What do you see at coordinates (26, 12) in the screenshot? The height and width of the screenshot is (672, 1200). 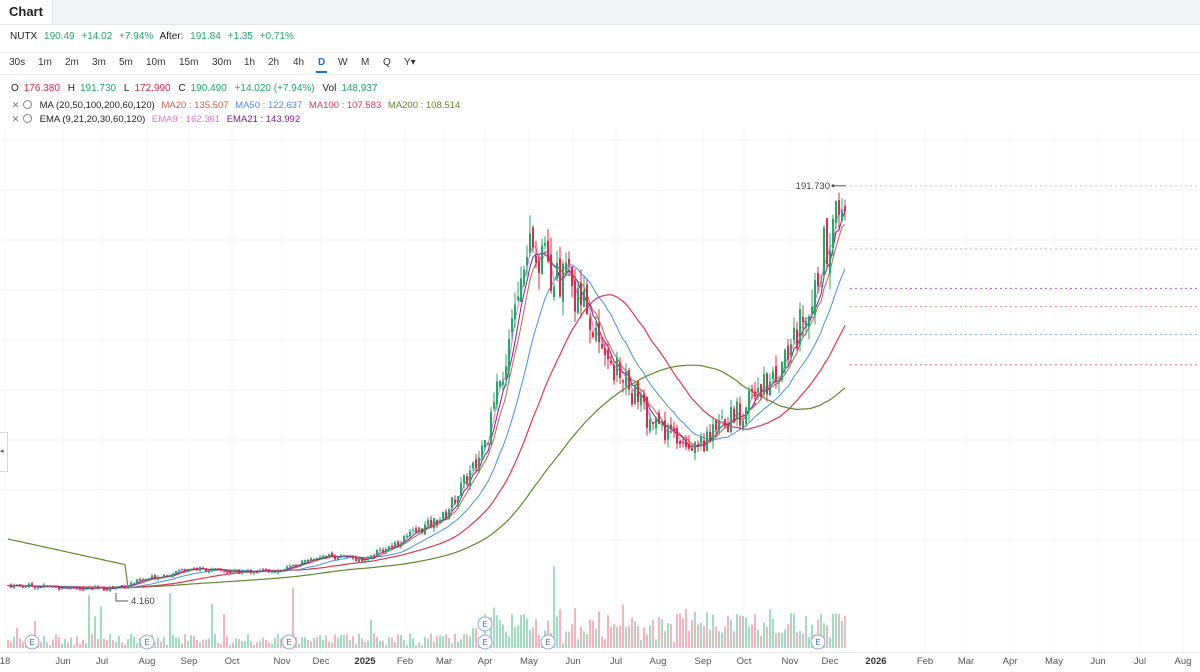 I see `tab-chart: Chart` at bounding box center [26, 12].